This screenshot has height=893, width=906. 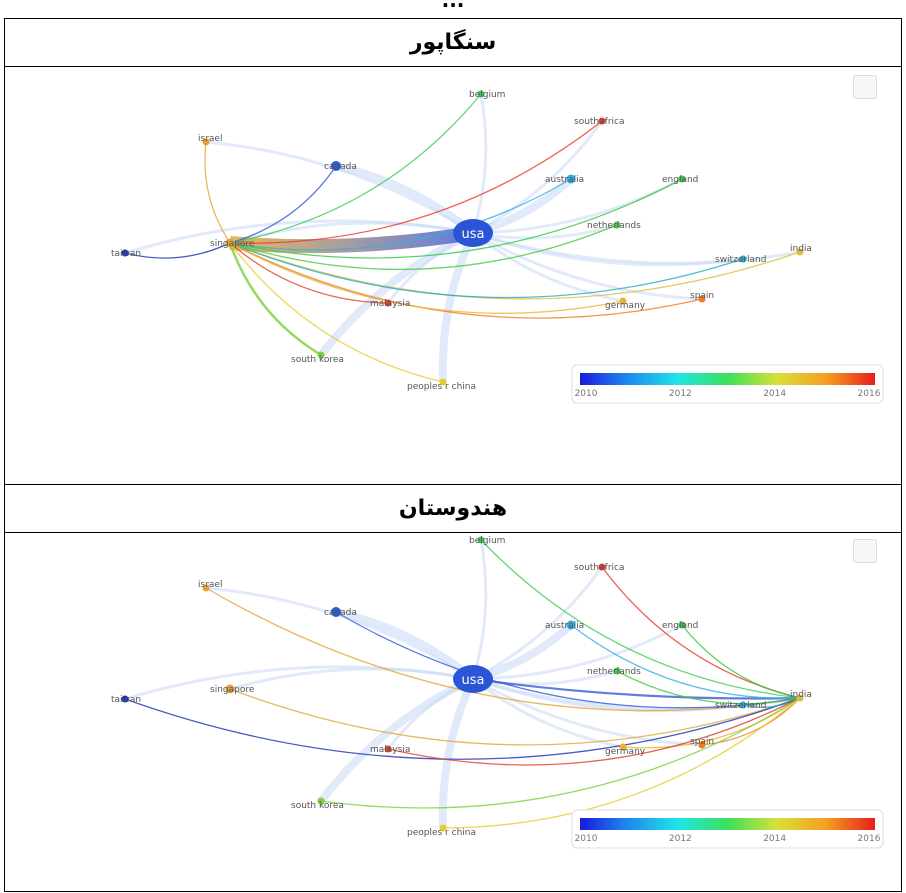 What do you see at coordinates (453, 43) in the screenshot?
I see `panel-title-singapore: سنگاپور` at bounding box center [453, 43].